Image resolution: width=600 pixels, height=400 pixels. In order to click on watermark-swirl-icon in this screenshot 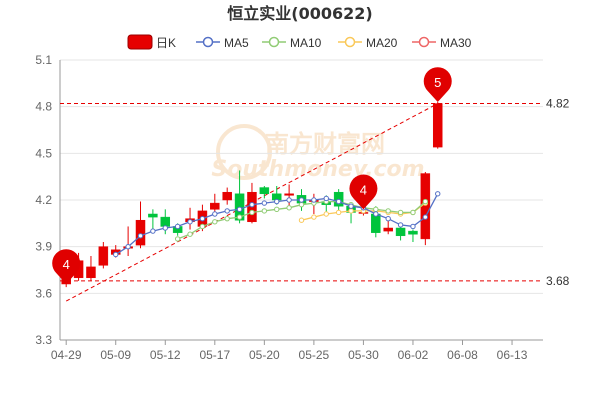, I will do `click(244, 152)`.